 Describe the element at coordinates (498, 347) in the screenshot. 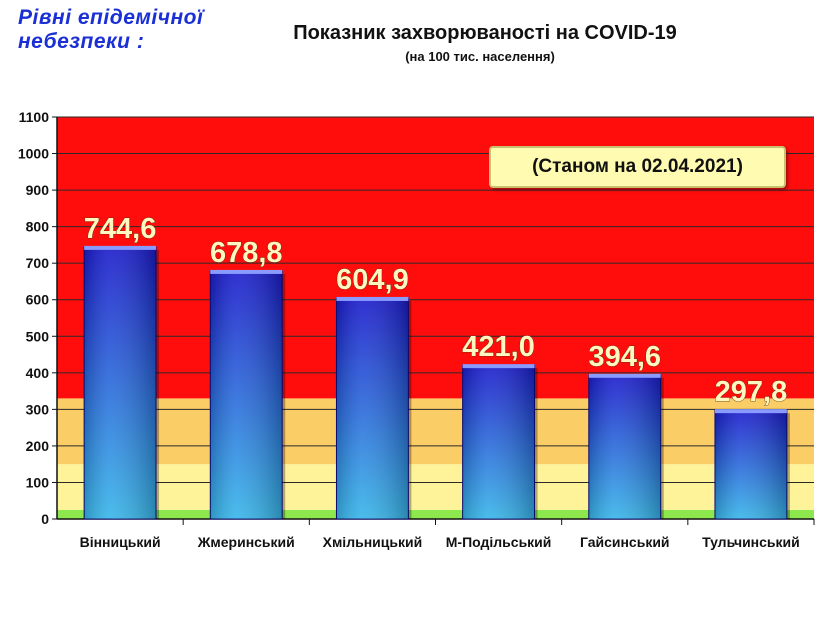

I see `value-label: 421,0` at that location.